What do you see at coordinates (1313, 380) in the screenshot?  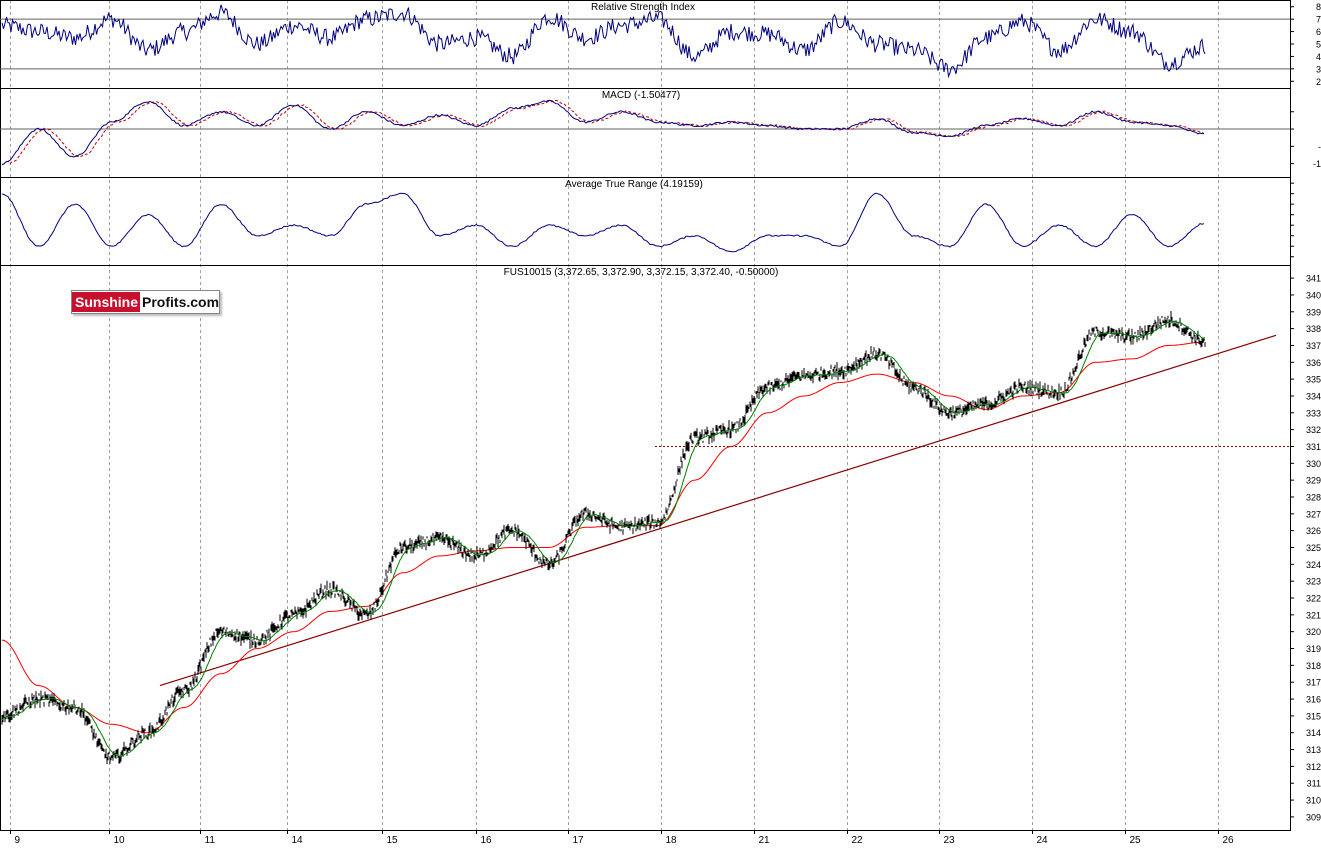 I see `price-y-label: 3350` at bounding box center [1313, 380].